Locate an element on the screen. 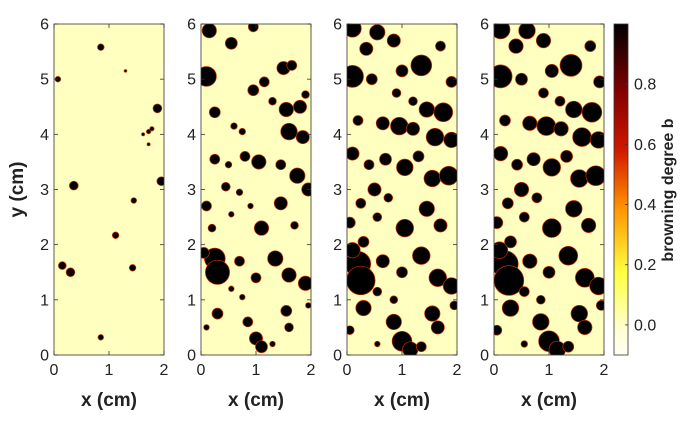 This screenshot has width=700, height=435. y-tick-label: 4 is located at coordinates (484, 135).